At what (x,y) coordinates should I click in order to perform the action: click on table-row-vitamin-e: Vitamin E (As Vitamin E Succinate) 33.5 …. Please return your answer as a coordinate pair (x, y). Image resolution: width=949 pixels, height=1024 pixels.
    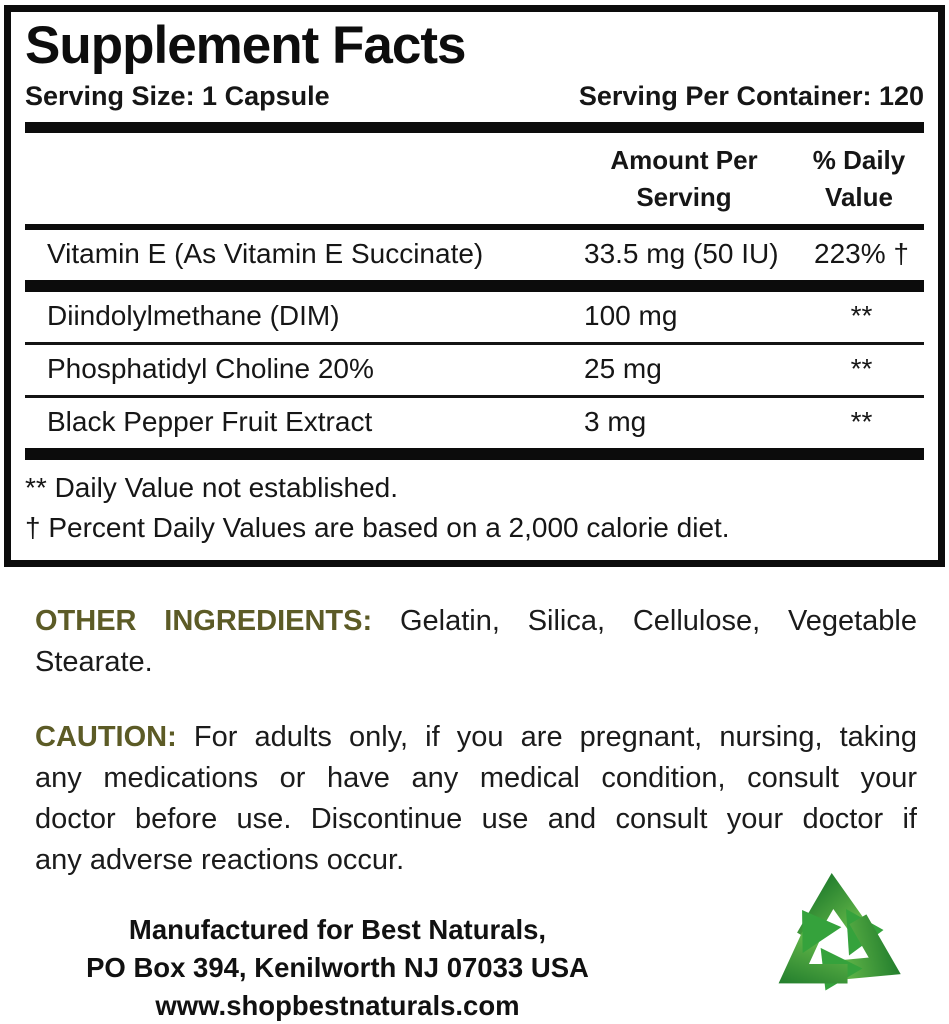
    Looking at the image, I should click on (474, 255).